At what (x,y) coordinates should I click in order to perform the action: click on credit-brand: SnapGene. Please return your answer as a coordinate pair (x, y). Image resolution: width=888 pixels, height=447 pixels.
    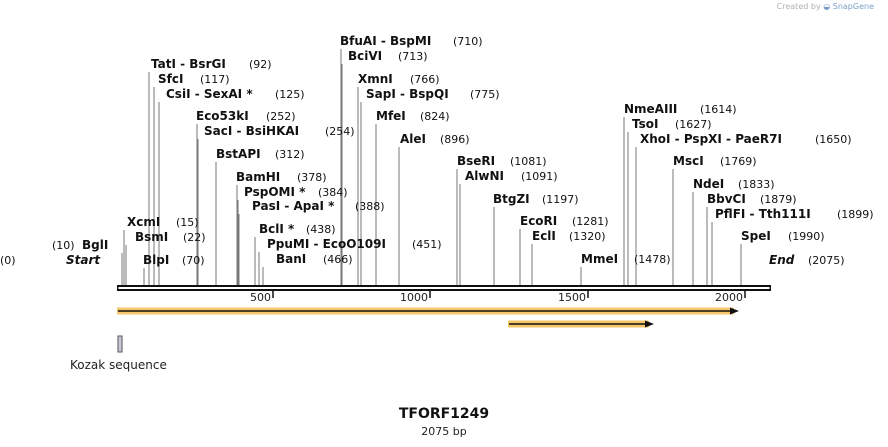
    Looking at the image, I should click on (853, 6).